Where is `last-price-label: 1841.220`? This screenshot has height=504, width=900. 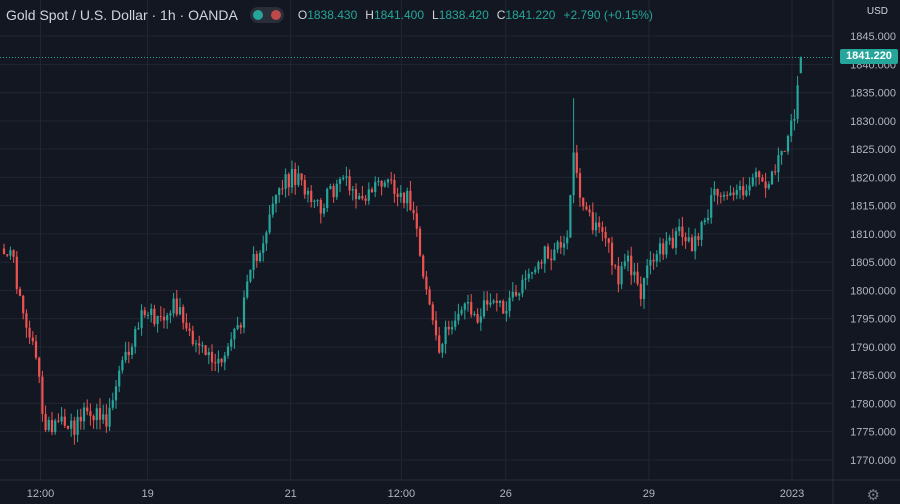 last-price-label: 1841.220 is located at coordinates (869, 57).